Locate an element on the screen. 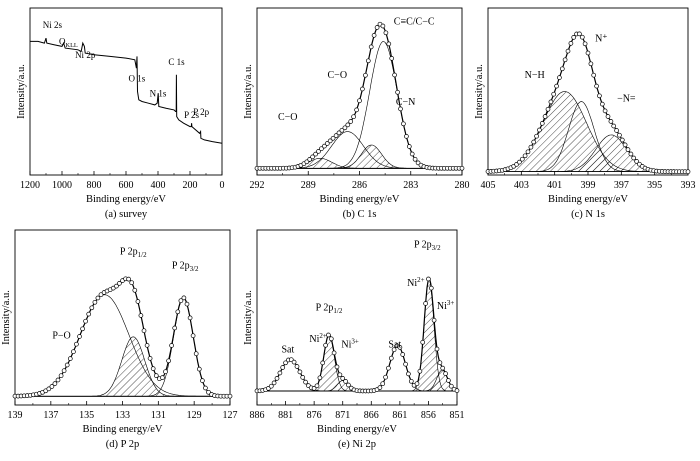 The image size is (700, 461). peak-label-text: O 1s is located at coordinates (136, 78).